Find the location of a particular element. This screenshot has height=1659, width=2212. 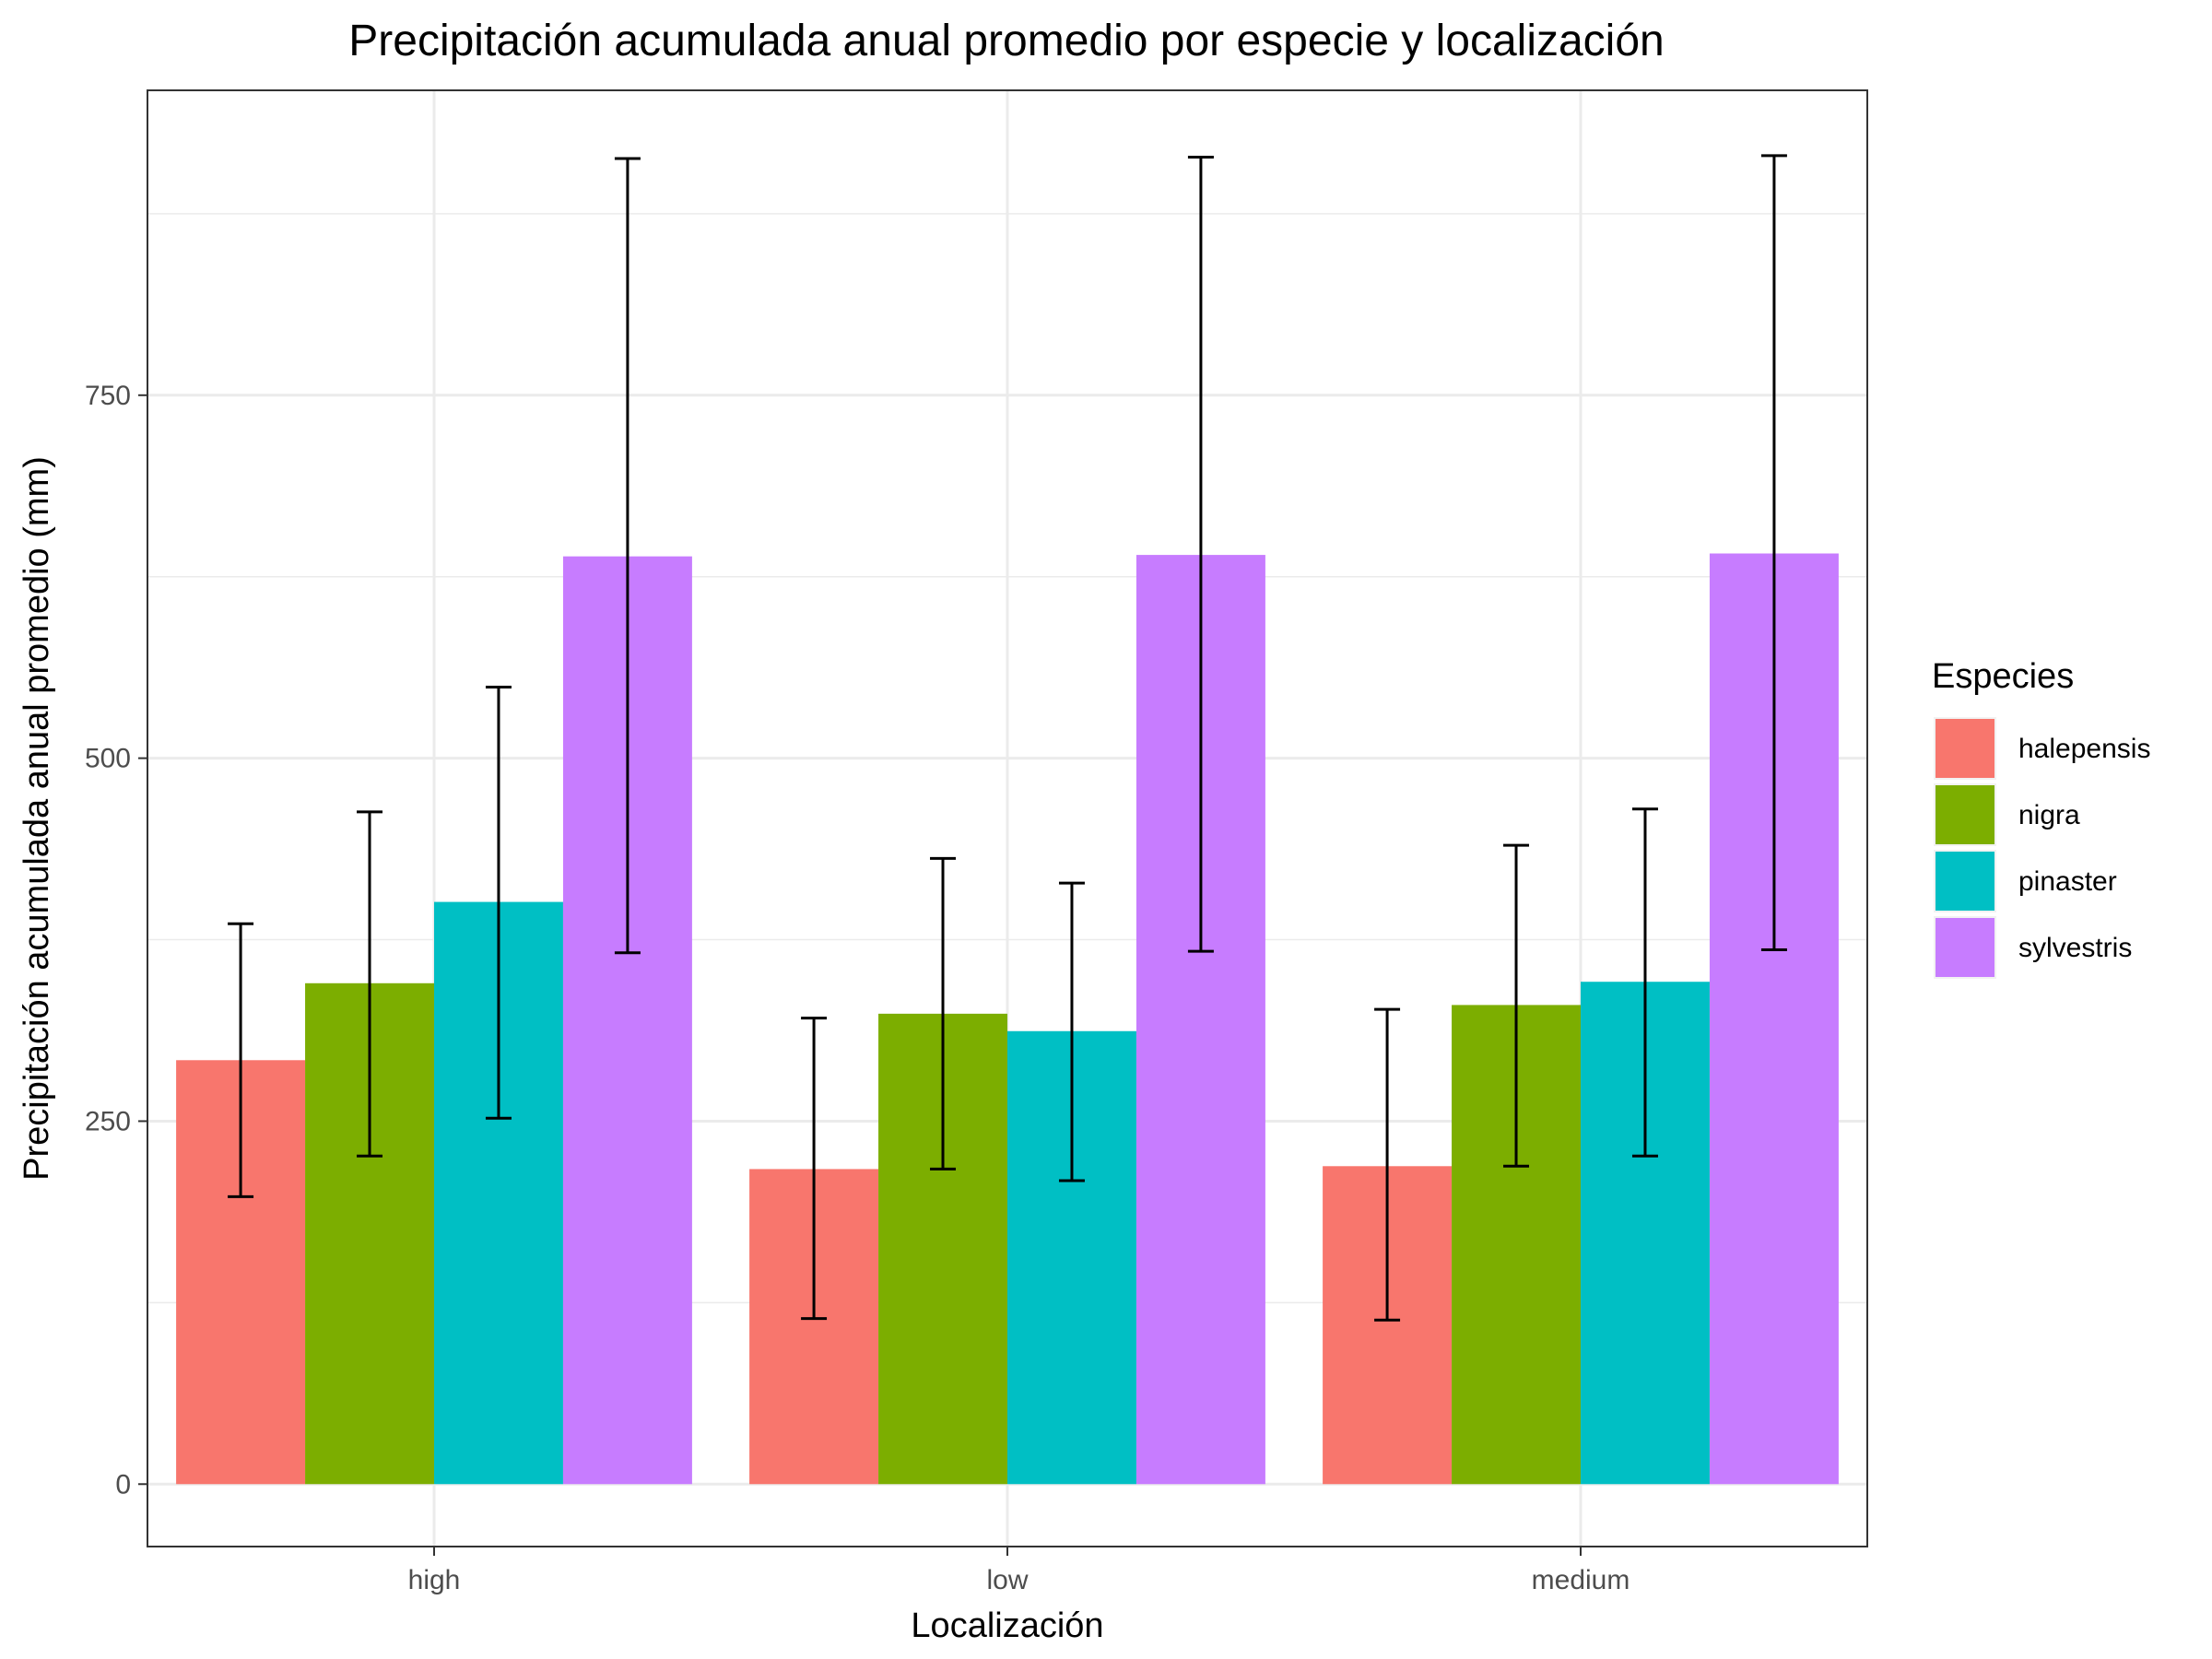

y-tick-label: 0 is located at coordinates (123, 1484).